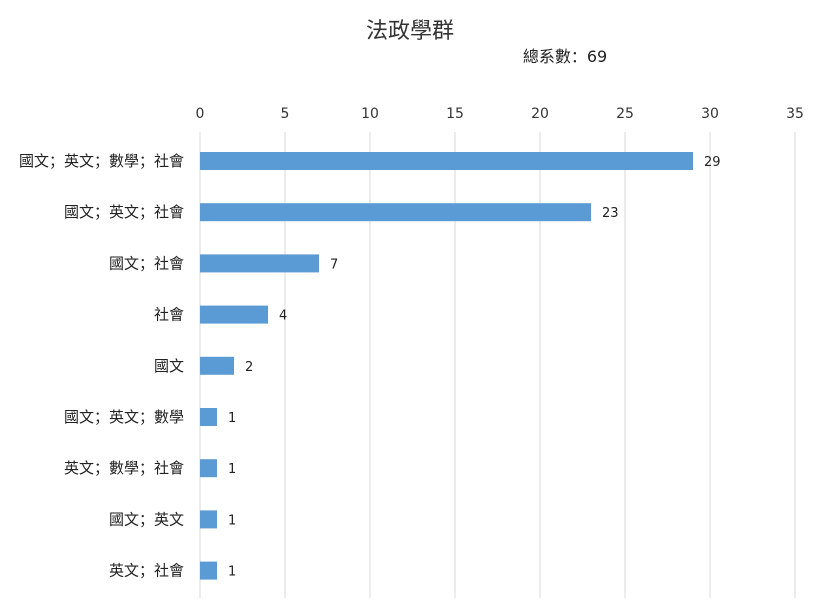 This screenshot has height=612, width=819. Describe the element at coordinates (370, 114) in the screenshot. I see `x-tick-label: 10` at that location.